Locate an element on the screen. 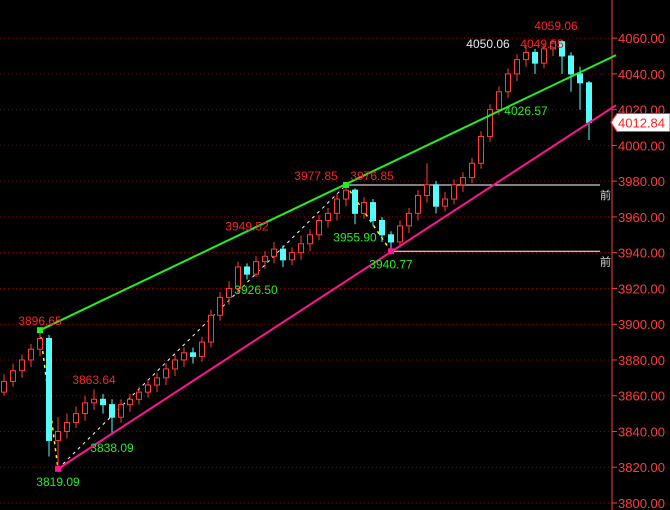  wave-line-yellow is located at coordinates (49, 399).